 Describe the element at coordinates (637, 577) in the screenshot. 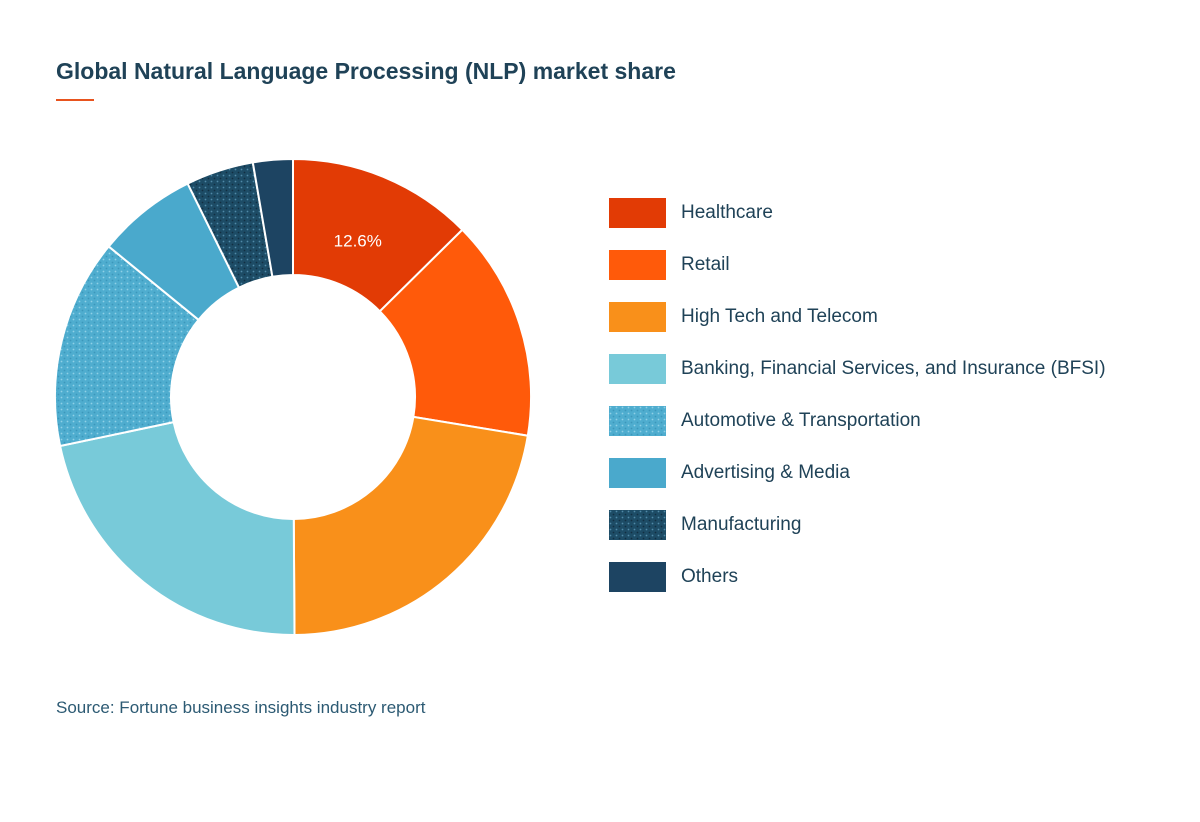

I see `legend-swatch-others` at that location.